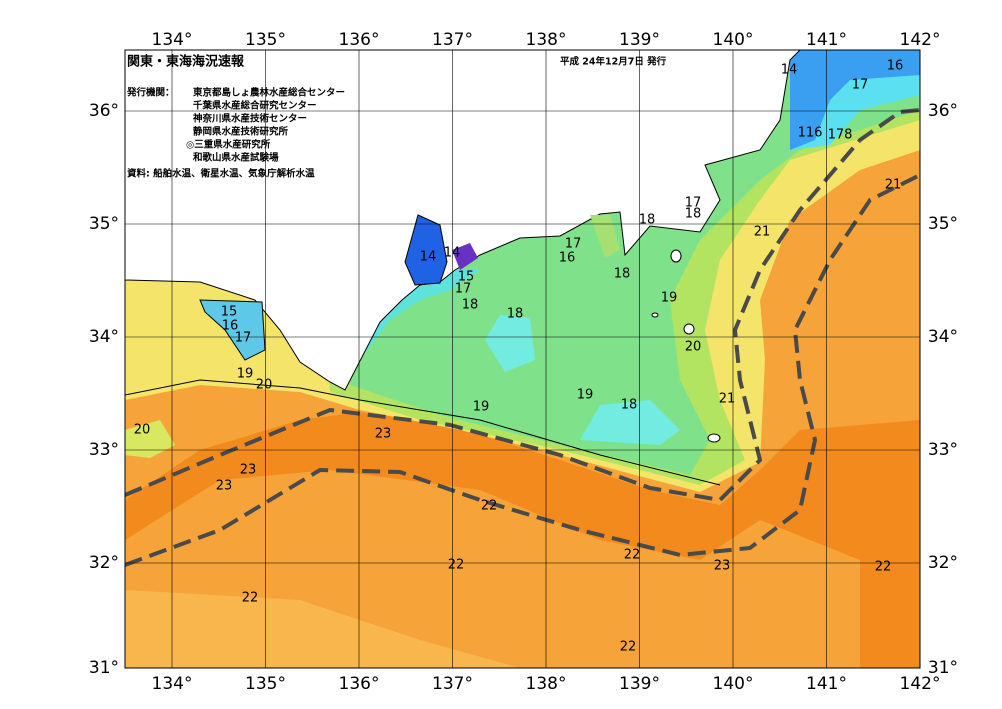 The image size is (1002, 709). I want to click on sea-17-south, so click(630, 422).